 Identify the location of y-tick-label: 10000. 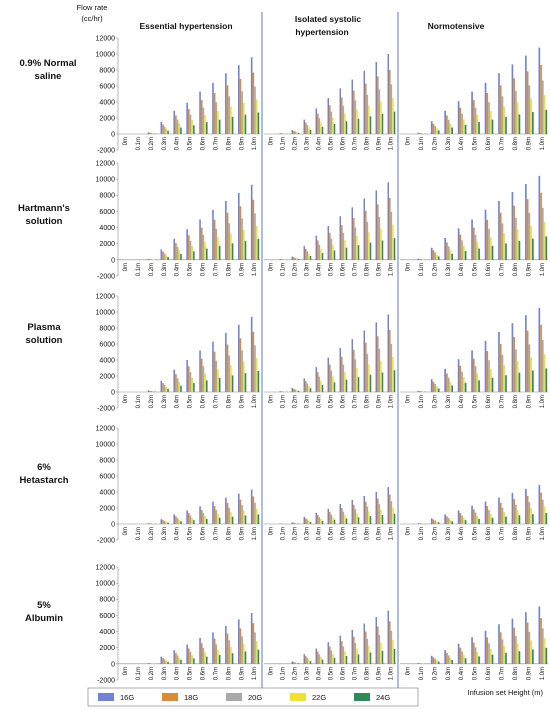
(106, 584).